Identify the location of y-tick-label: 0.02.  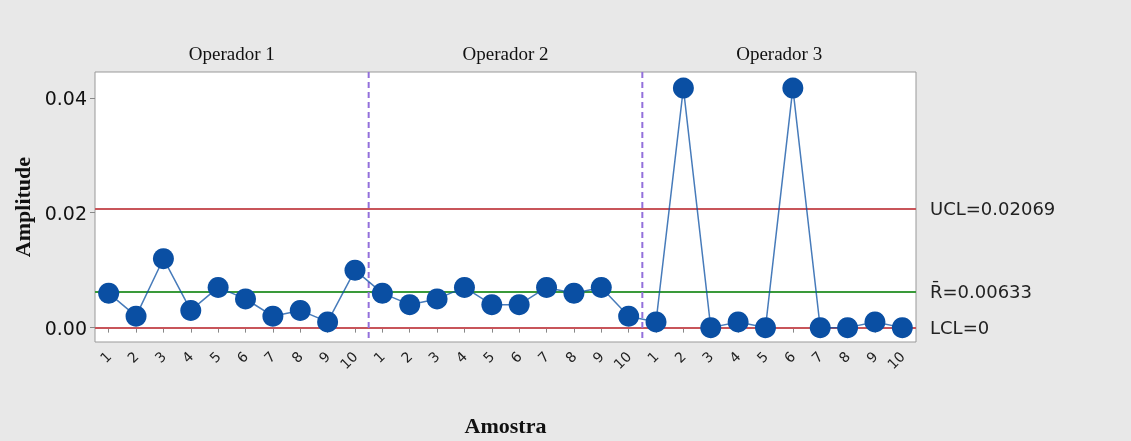
(65, 212).